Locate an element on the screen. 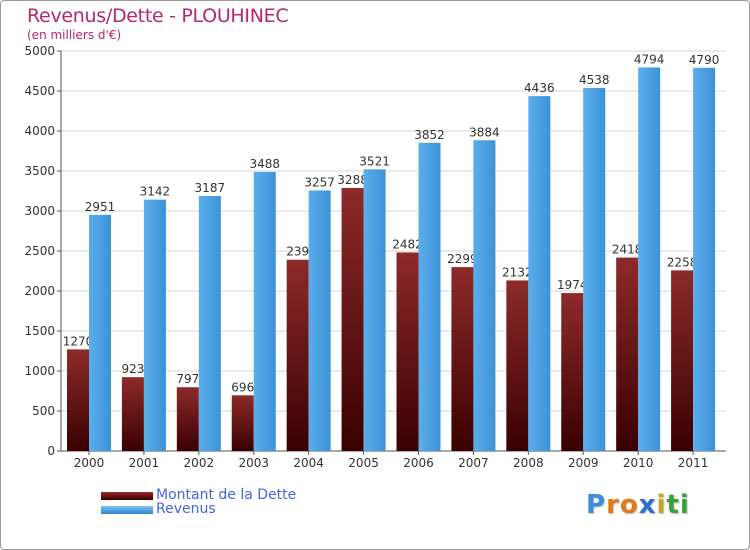 This screenshot has height=550, width=750. proxiti-logo: Proxiti is located at coordinates (638, 505).